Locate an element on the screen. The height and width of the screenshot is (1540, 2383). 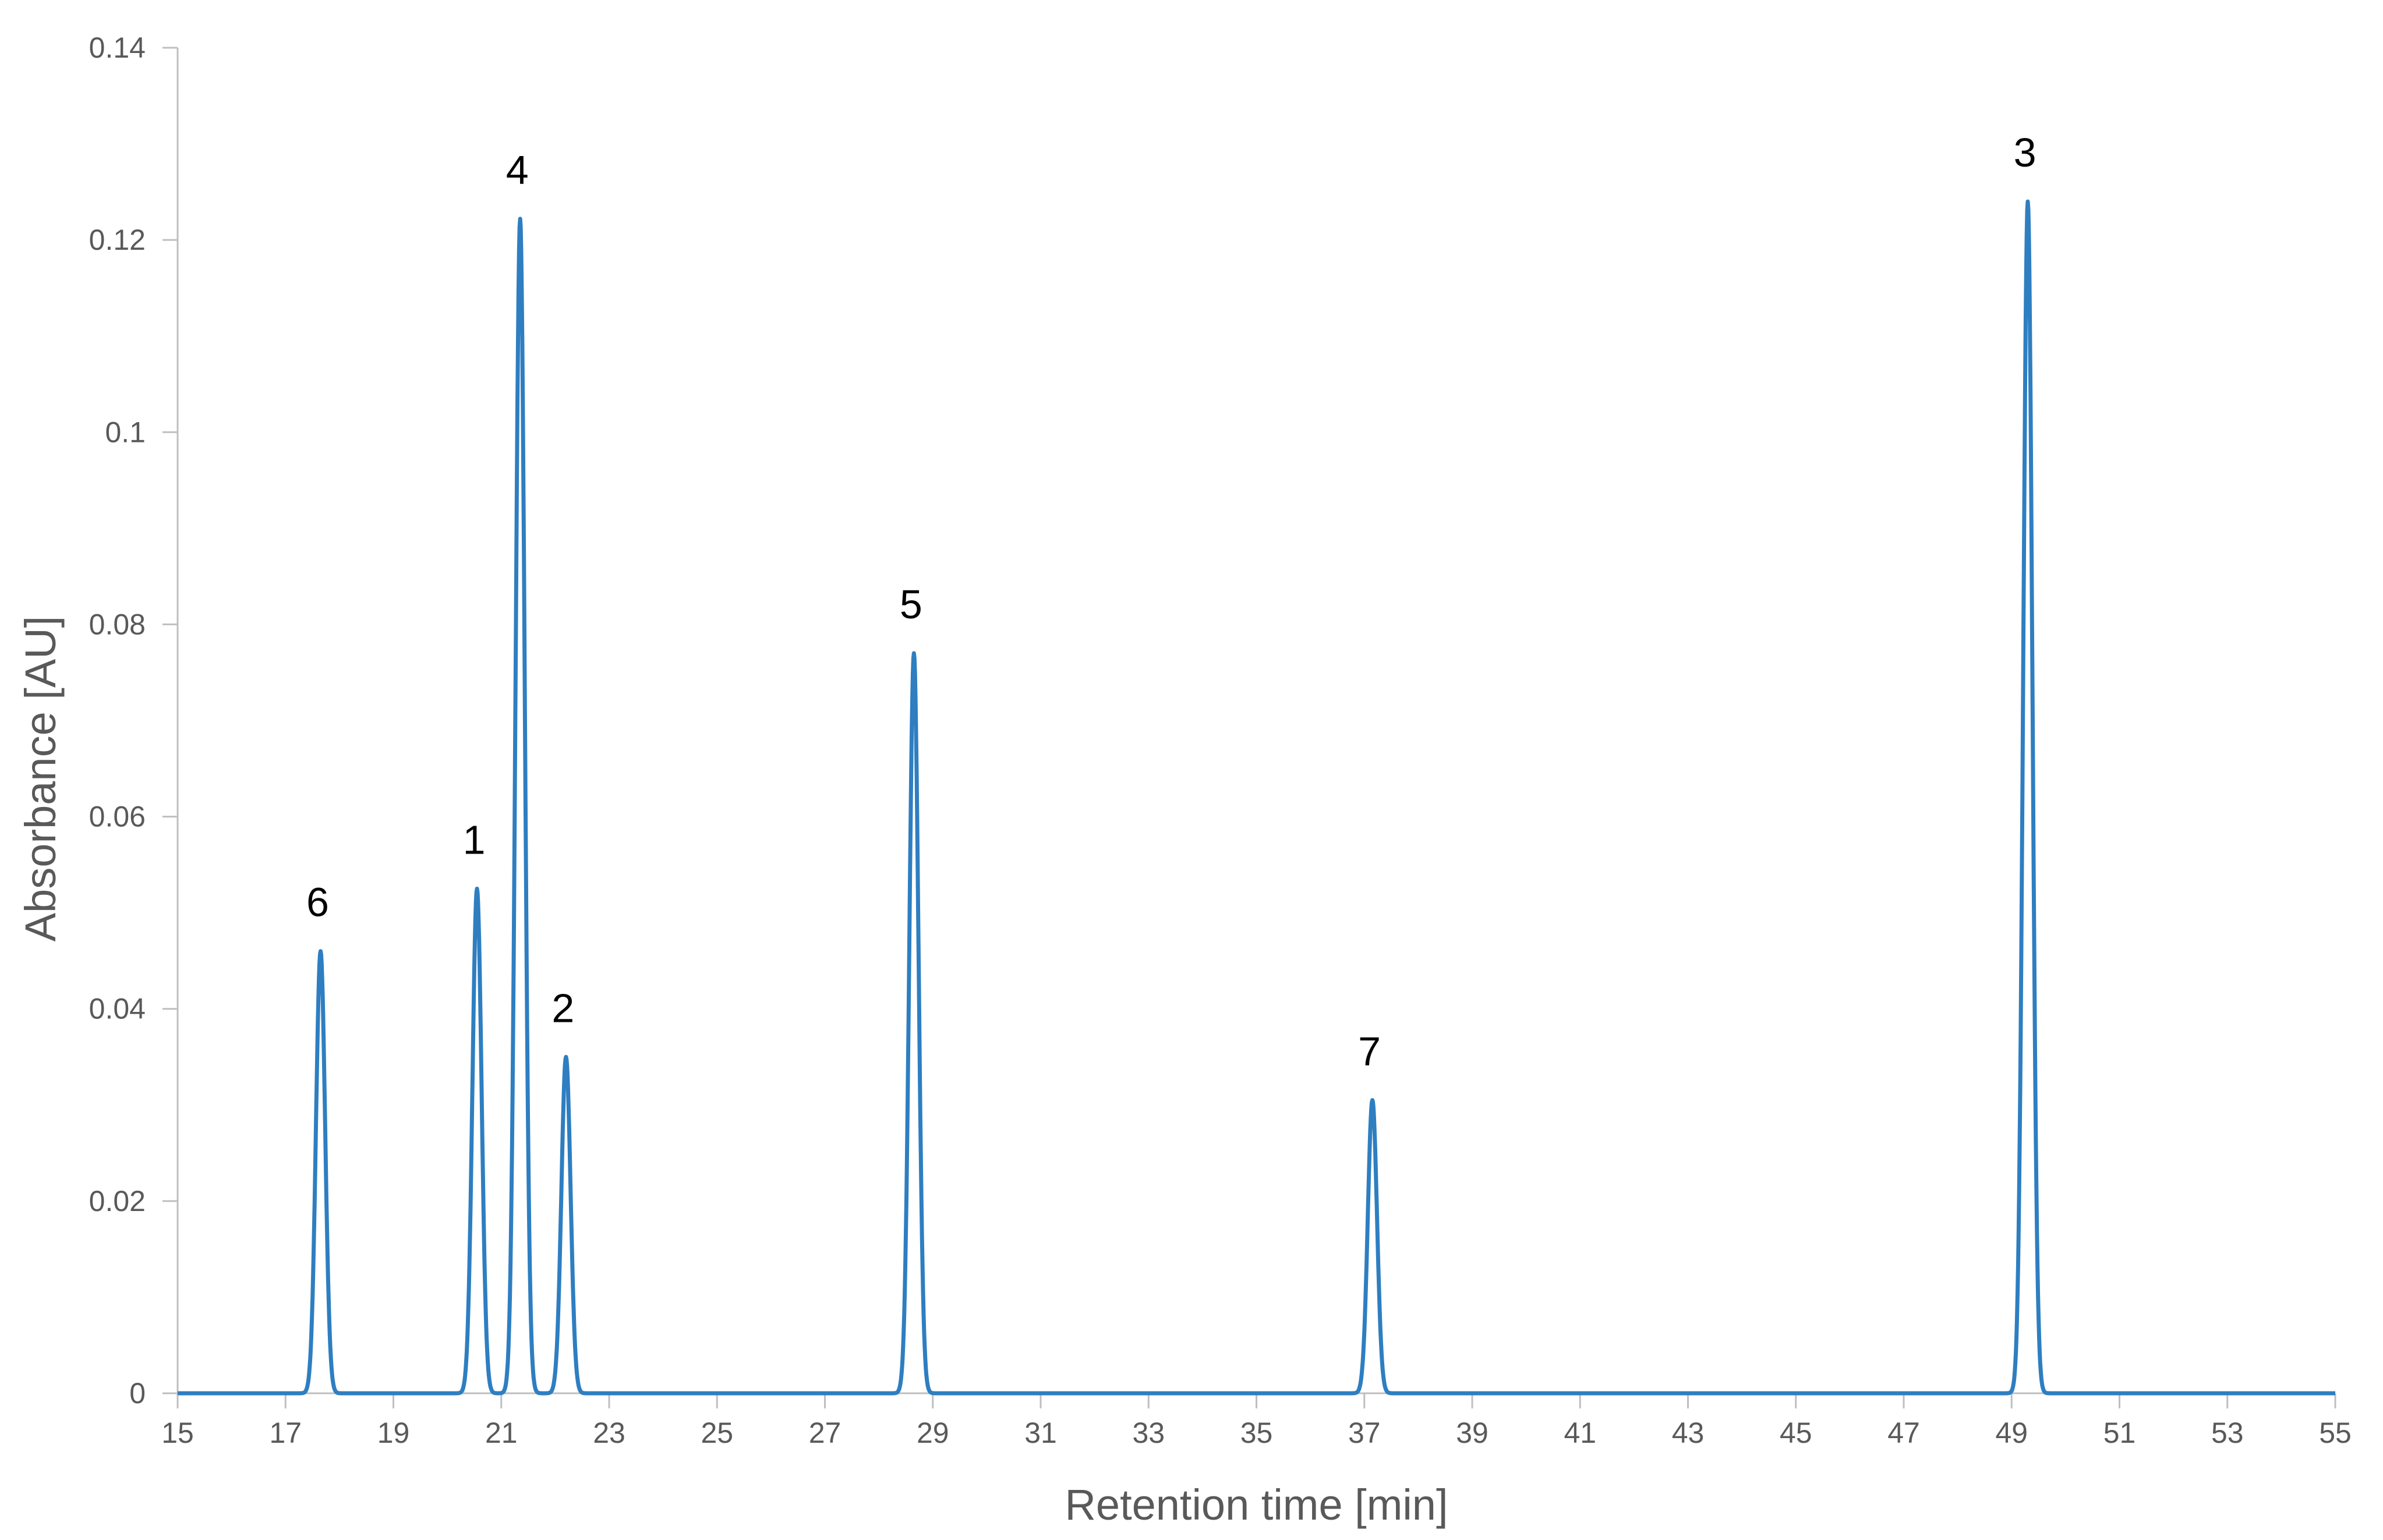
x-tick-label: 41 is located at coordinates (1580, 1433).